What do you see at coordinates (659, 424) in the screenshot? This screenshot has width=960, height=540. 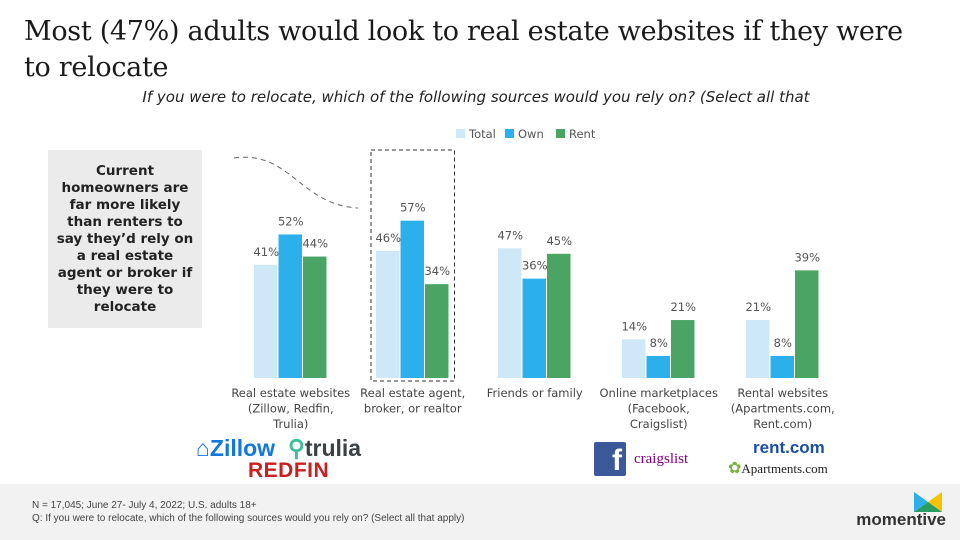 I see `category-label: Craigslist)` at bounding box center [659, 424].